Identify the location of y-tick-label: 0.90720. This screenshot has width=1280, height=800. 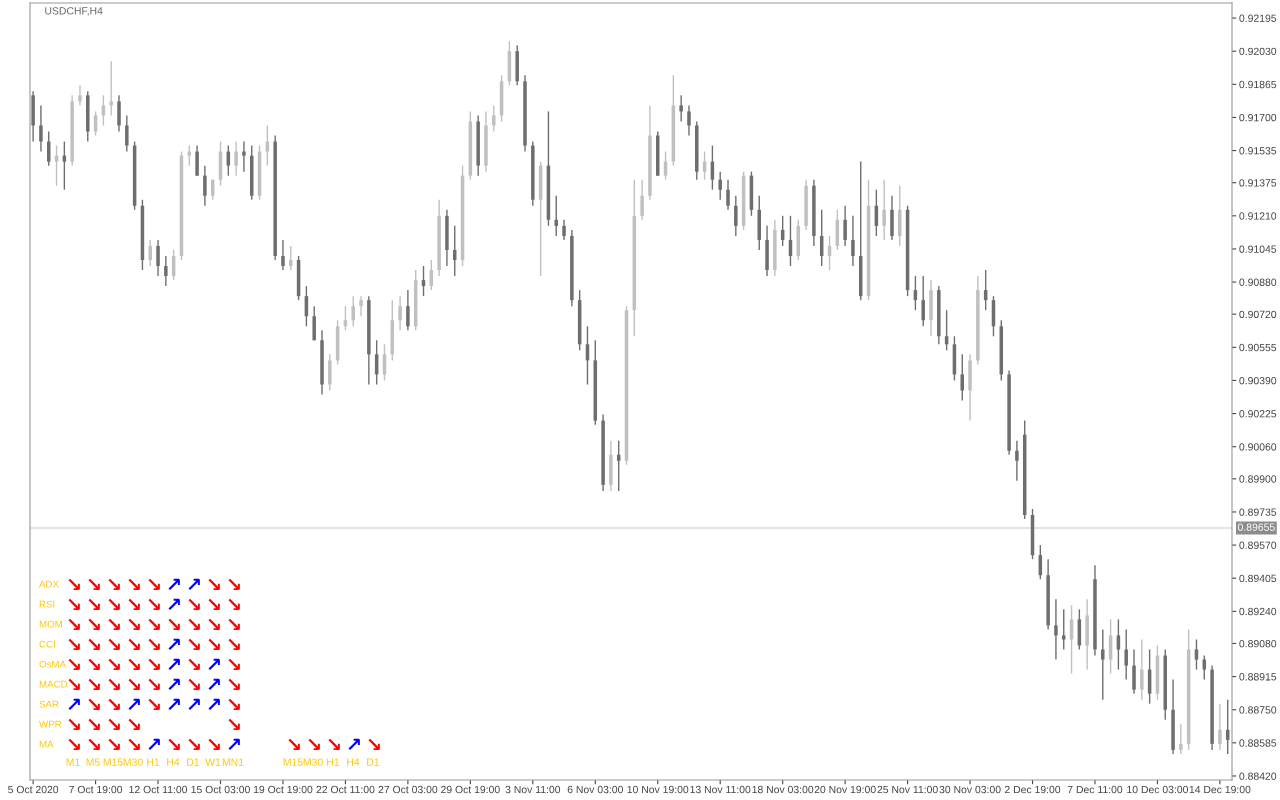
(1258, 314).